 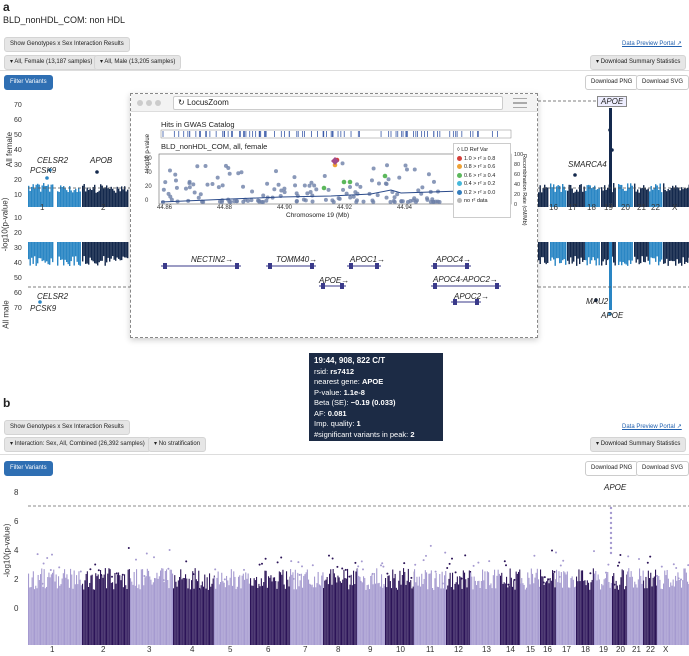 What do you see at coordinates (338, 103) in the screenshot?
I see `locuszoom-urlbar: ↻ LocusZoom` at bounding box center [338, 103].